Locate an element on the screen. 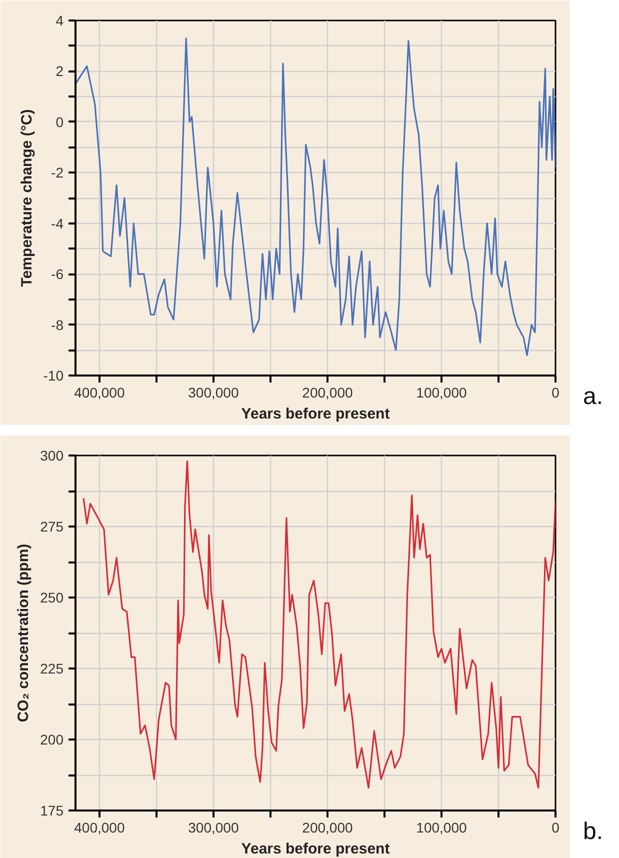 The height and width of the screenshot is (858, 619). y-tick-label: -10 is located at coordinates (53, 376).